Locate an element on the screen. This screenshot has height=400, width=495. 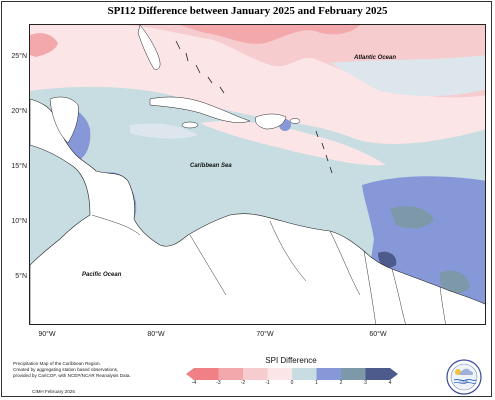
puerto-rico is located at coordinates (295, 121).